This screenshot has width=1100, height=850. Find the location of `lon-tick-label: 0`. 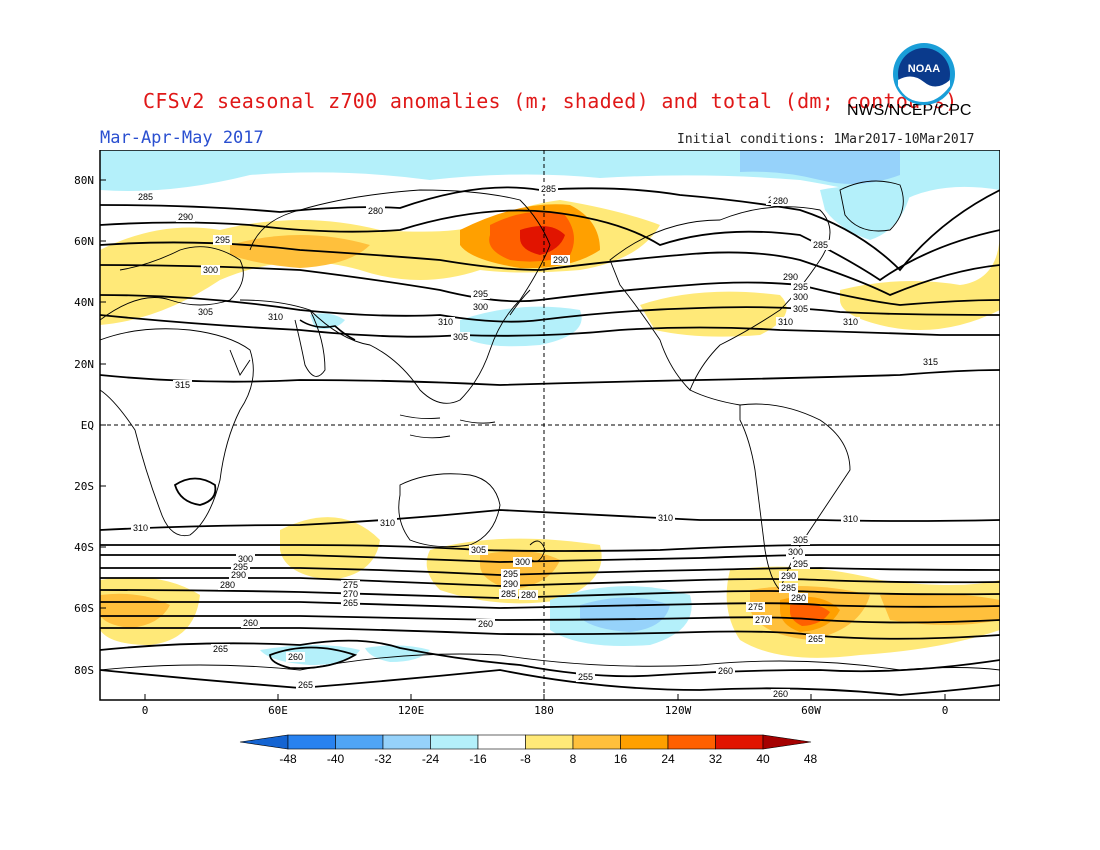

lon-tick-label: 0 is located at coordinates (945, 710).